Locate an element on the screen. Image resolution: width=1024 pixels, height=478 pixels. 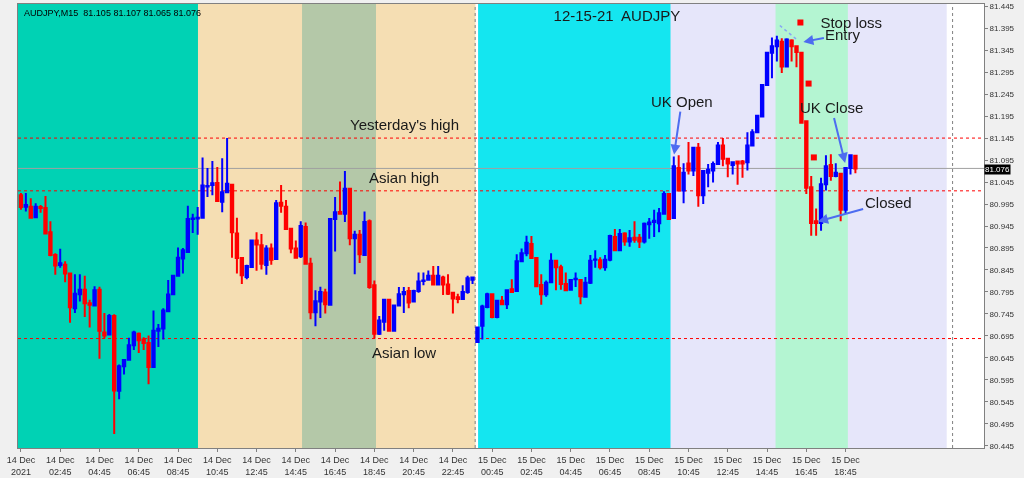
x-tick-label: 14 Dec 04:45 is located at coordinates (100, 465).